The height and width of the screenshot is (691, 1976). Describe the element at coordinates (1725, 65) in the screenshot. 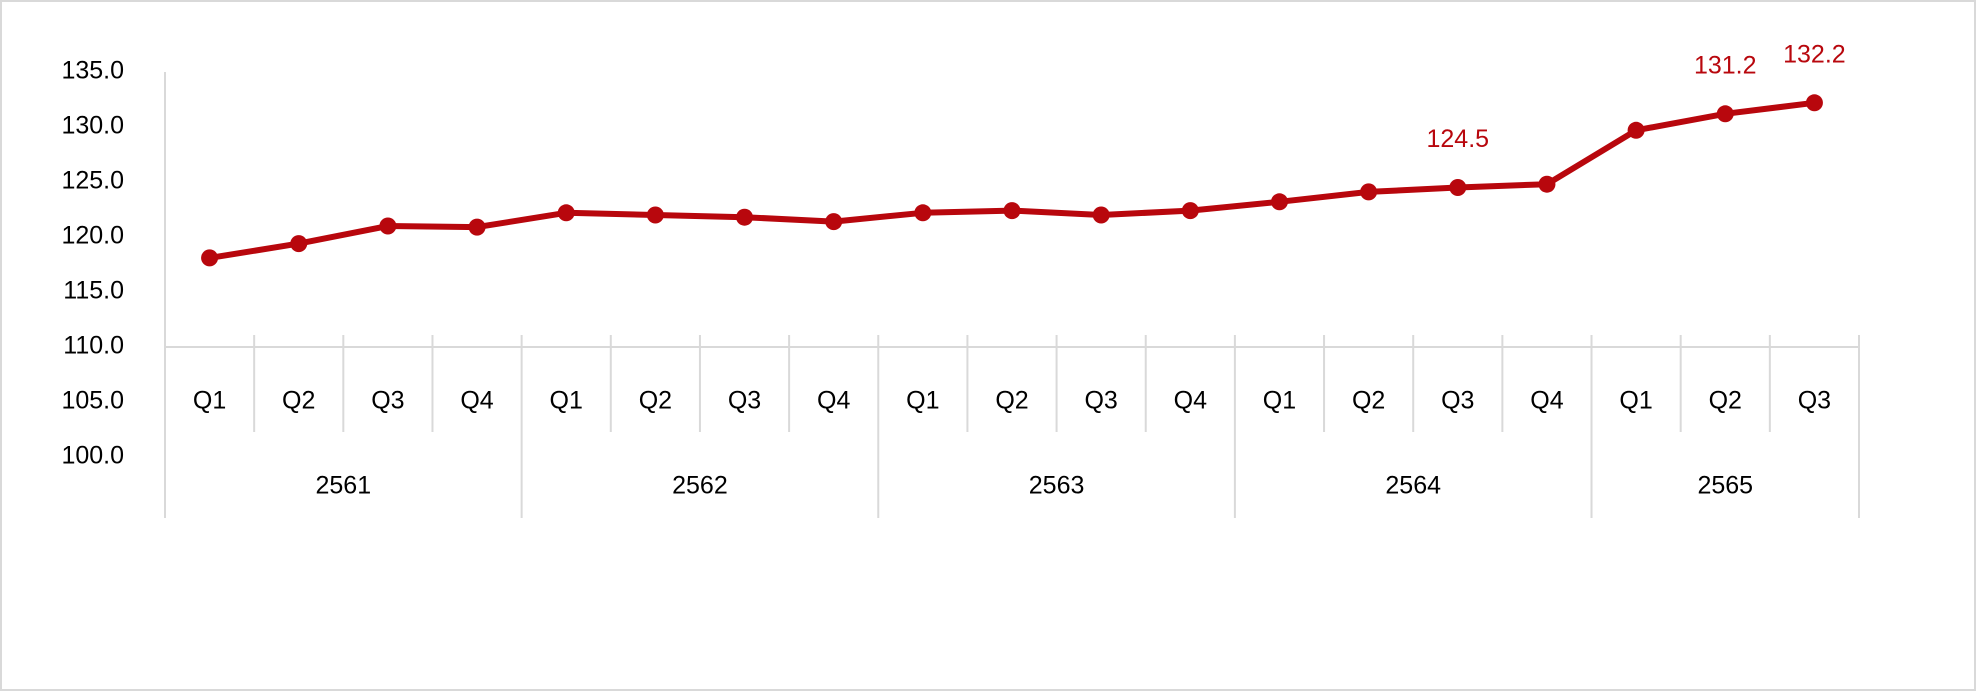

I see `data-label: 131.2` at that location.